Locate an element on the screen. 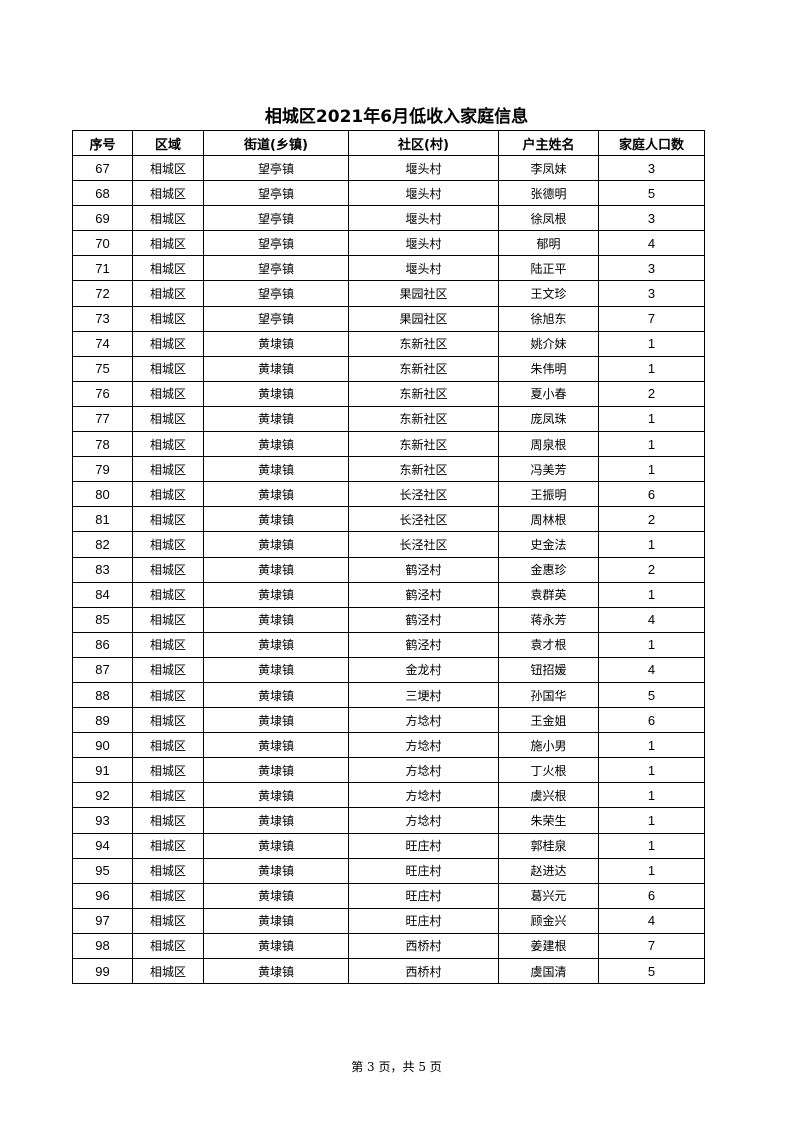  header-district: 区域 is located at coordinates (168, 143).